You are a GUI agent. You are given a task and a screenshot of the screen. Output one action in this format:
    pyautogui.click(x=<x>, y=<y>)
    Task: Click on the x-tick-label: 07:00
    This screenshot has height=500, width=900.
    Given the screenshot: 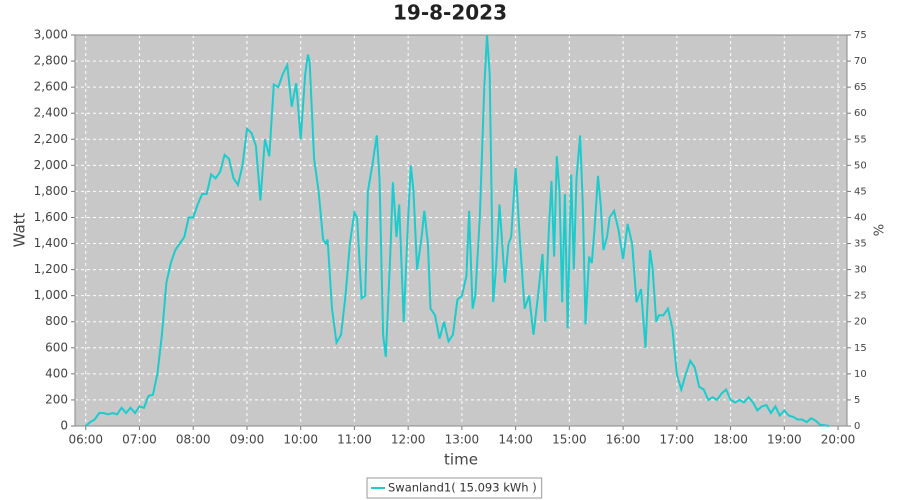 What is the action you would take?
    pyautogui.click(x=139, y=440)
    